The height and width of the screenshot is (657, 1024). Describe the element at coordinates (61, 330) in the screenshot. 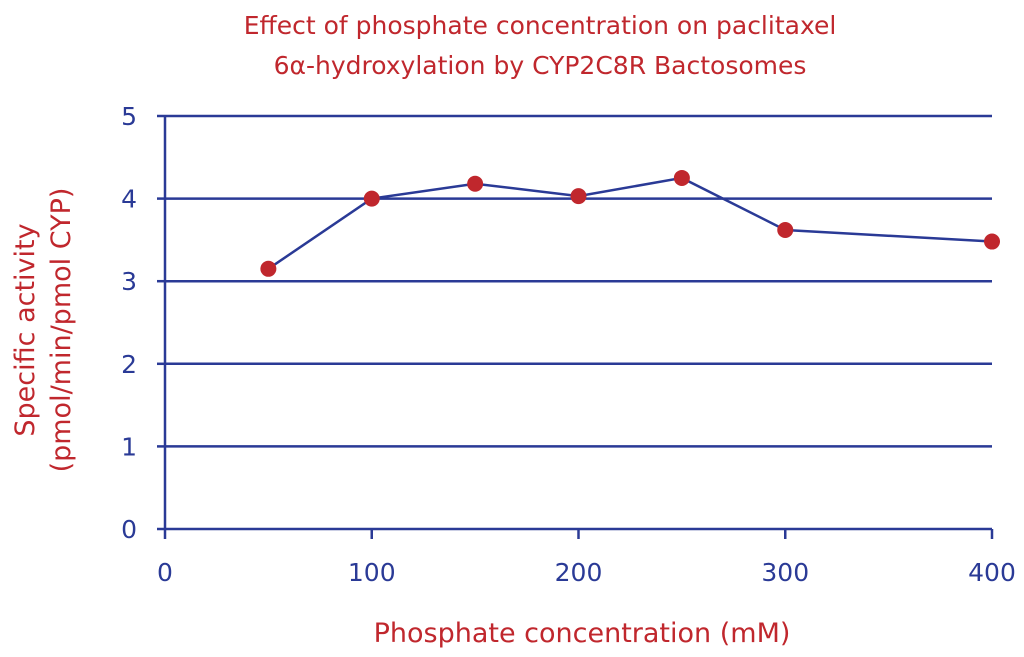

I see `y-axis-title-line-2: (pmol/min/pmol CYP)` at that location.